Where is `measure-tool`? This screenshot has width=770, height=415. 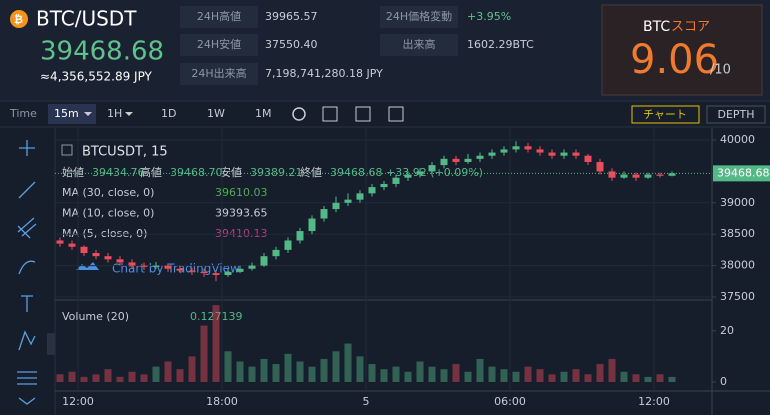 measure-tool is located at coordinates (27, 378).